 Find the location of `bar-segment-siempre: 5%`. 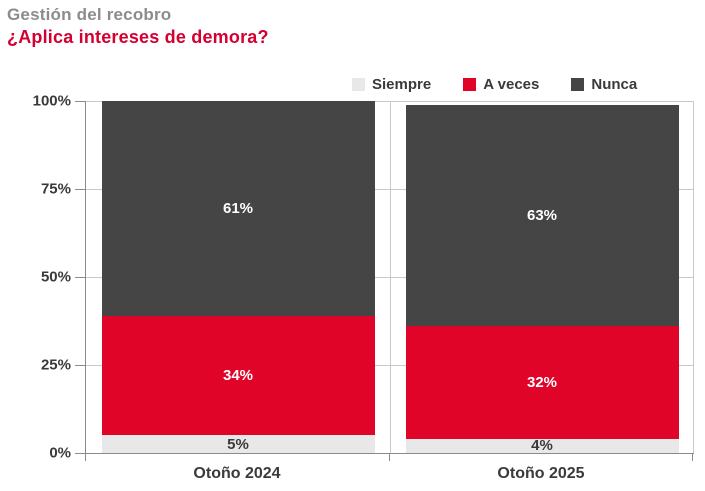

bar-segment-siempre: 5% is located at coordinates (238, 444).